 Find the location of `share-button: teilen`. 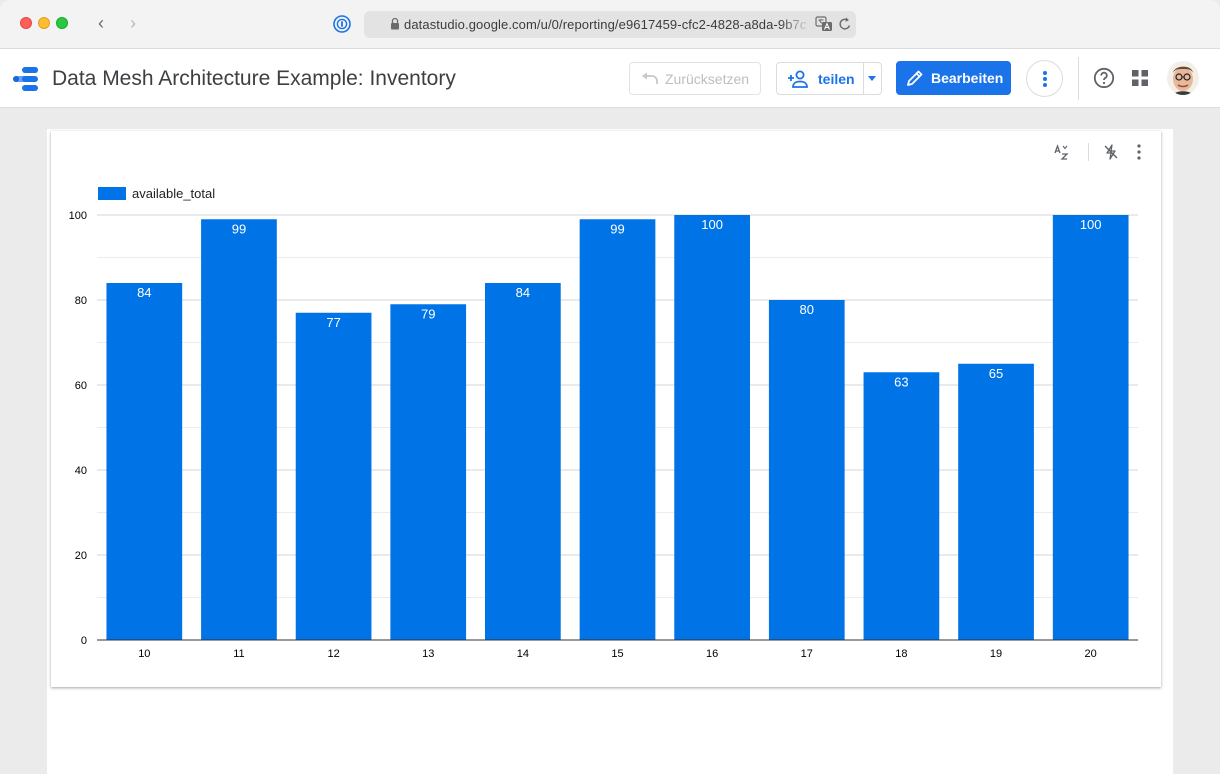

share-button: teilen is located at coordinates (829, 78).